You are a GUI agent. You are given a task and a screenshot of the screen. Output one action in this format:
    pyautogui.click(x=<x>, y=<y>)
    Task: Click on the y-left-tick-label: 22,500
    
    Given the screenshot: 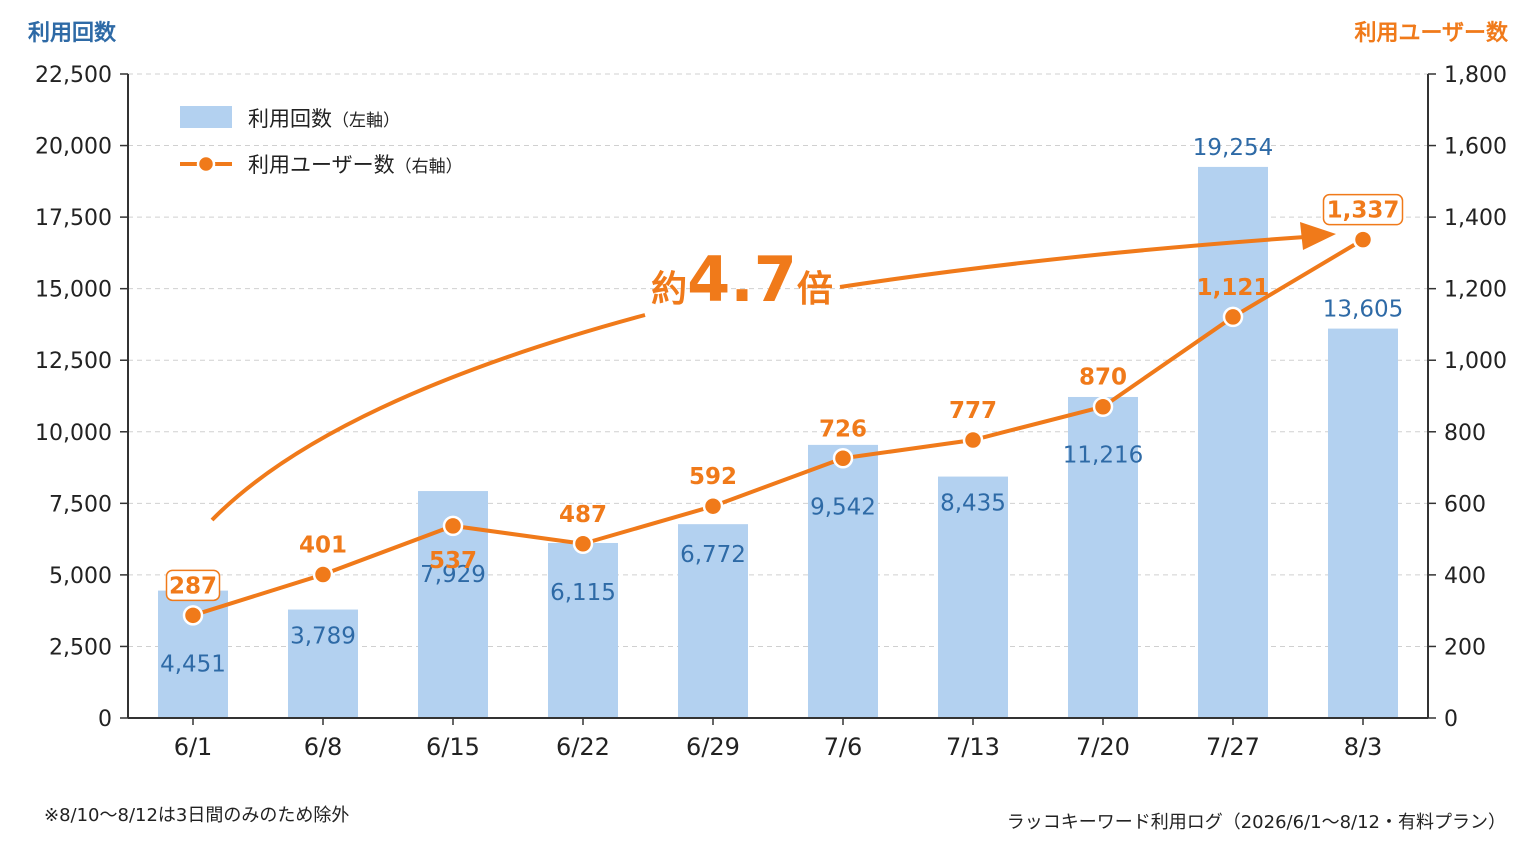 What is the action you would take?
    pyautogui.click(x=73, y=75)
    